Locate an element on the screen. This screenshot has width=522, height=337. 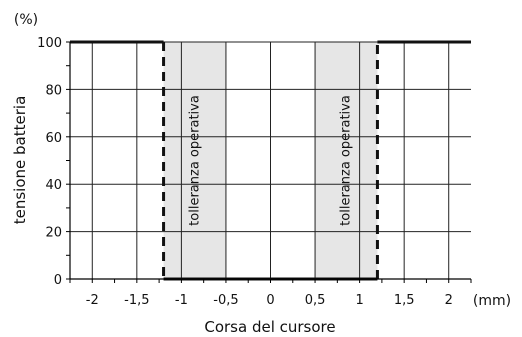
x-tick-label-2: -1 is located at coordinates (181, 300).